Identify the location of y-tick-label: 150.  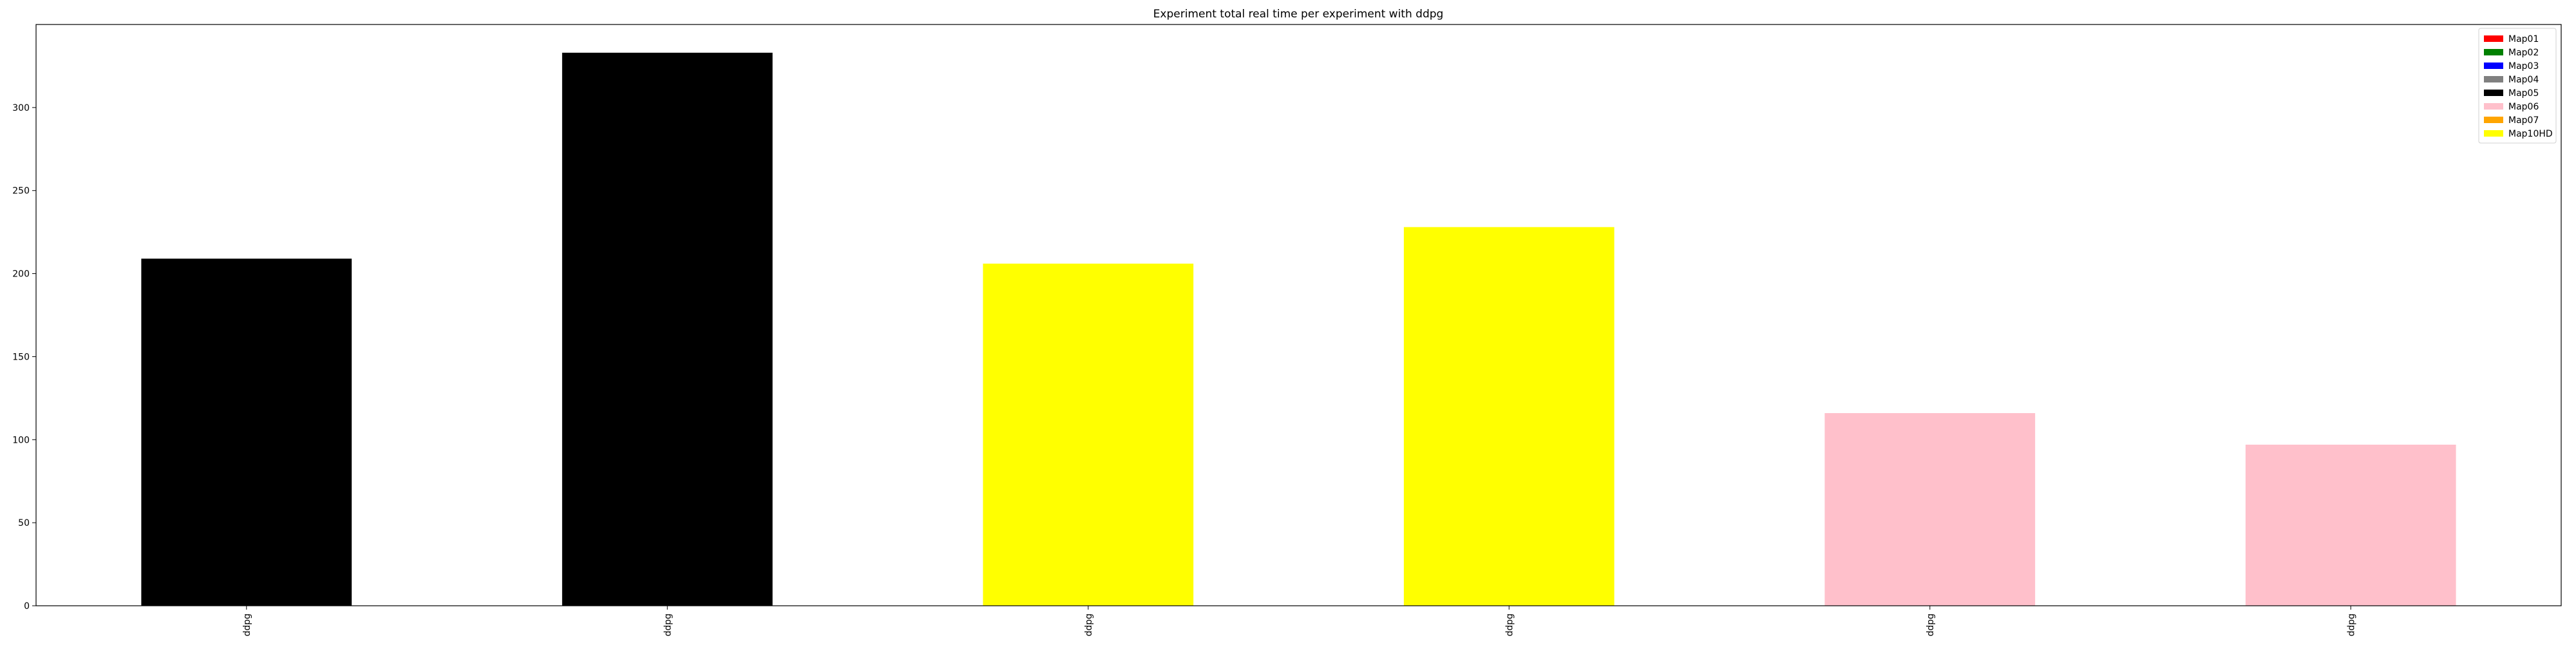
(21, 357).